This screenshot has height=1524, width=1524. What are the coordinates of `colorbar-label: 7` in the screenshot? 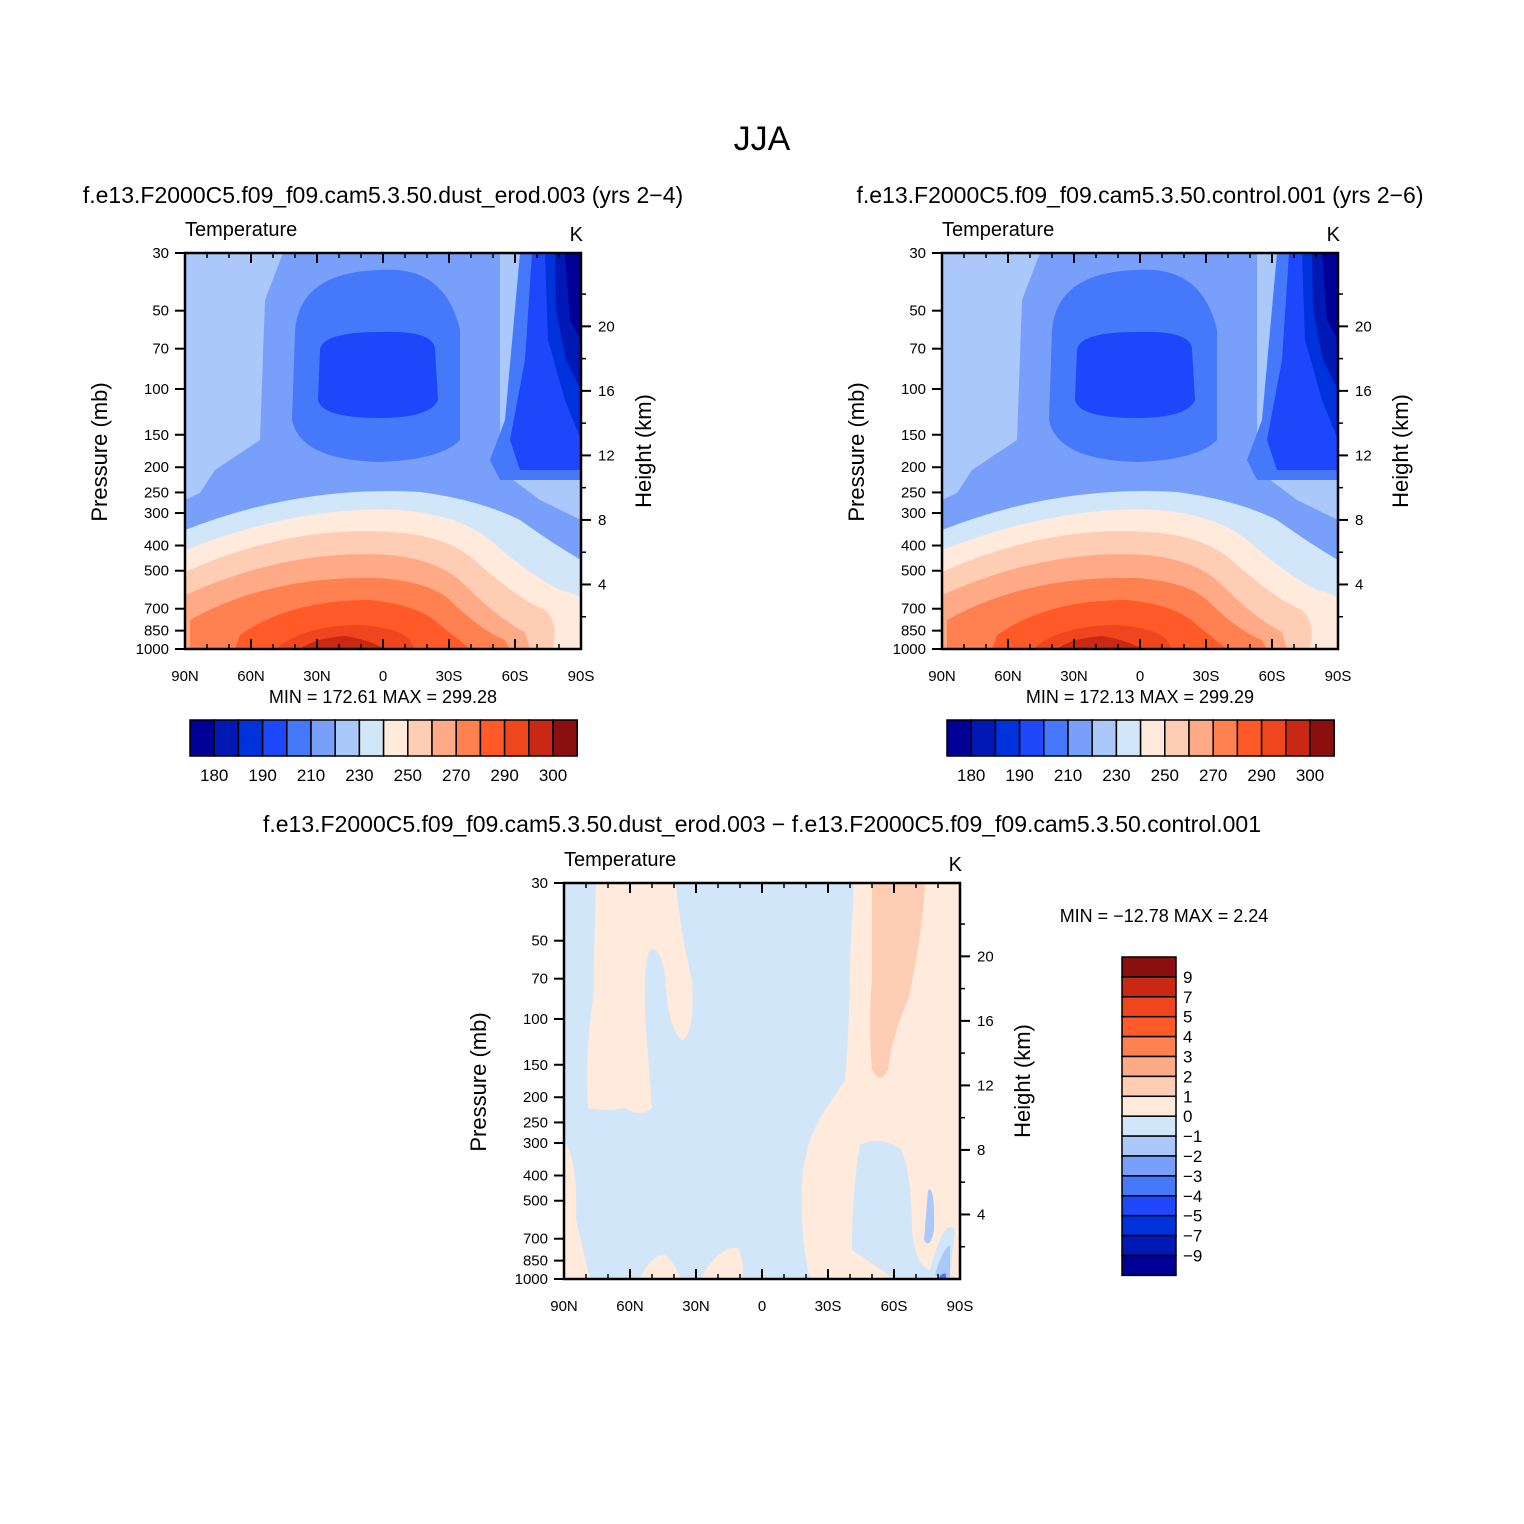 It's located at (1187, 997).